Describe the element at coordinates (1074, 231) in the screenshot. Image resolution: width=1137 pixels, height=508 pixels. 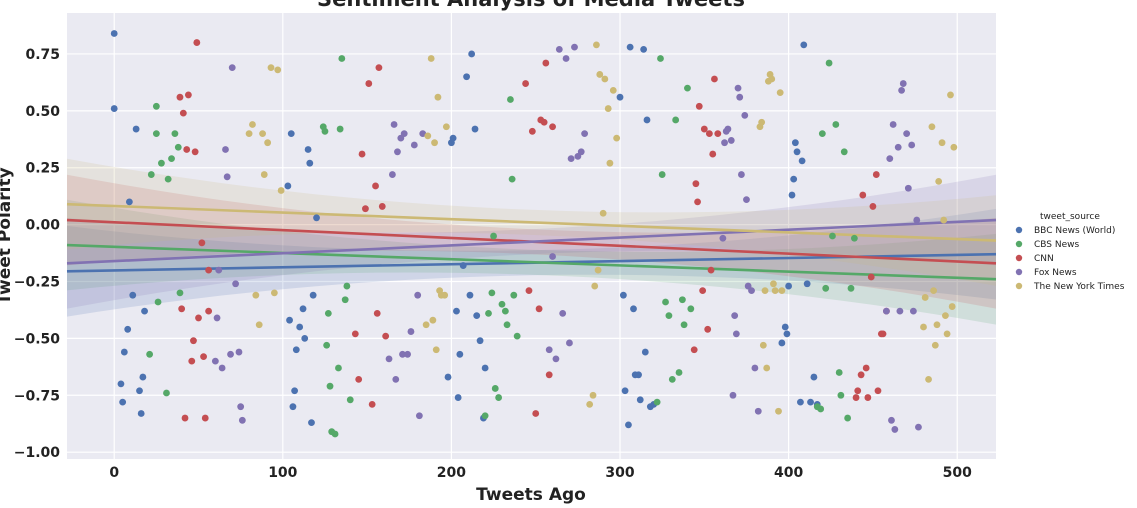
I see `legend-label: BBC News (World)` at that location.